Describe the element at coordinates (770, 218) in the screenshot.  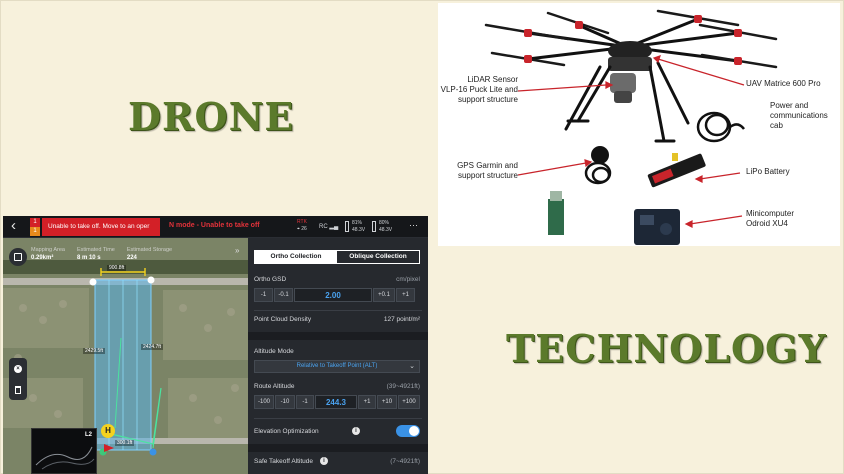
I see `label-computer: Minicomputer Odroid XU4` at that location.